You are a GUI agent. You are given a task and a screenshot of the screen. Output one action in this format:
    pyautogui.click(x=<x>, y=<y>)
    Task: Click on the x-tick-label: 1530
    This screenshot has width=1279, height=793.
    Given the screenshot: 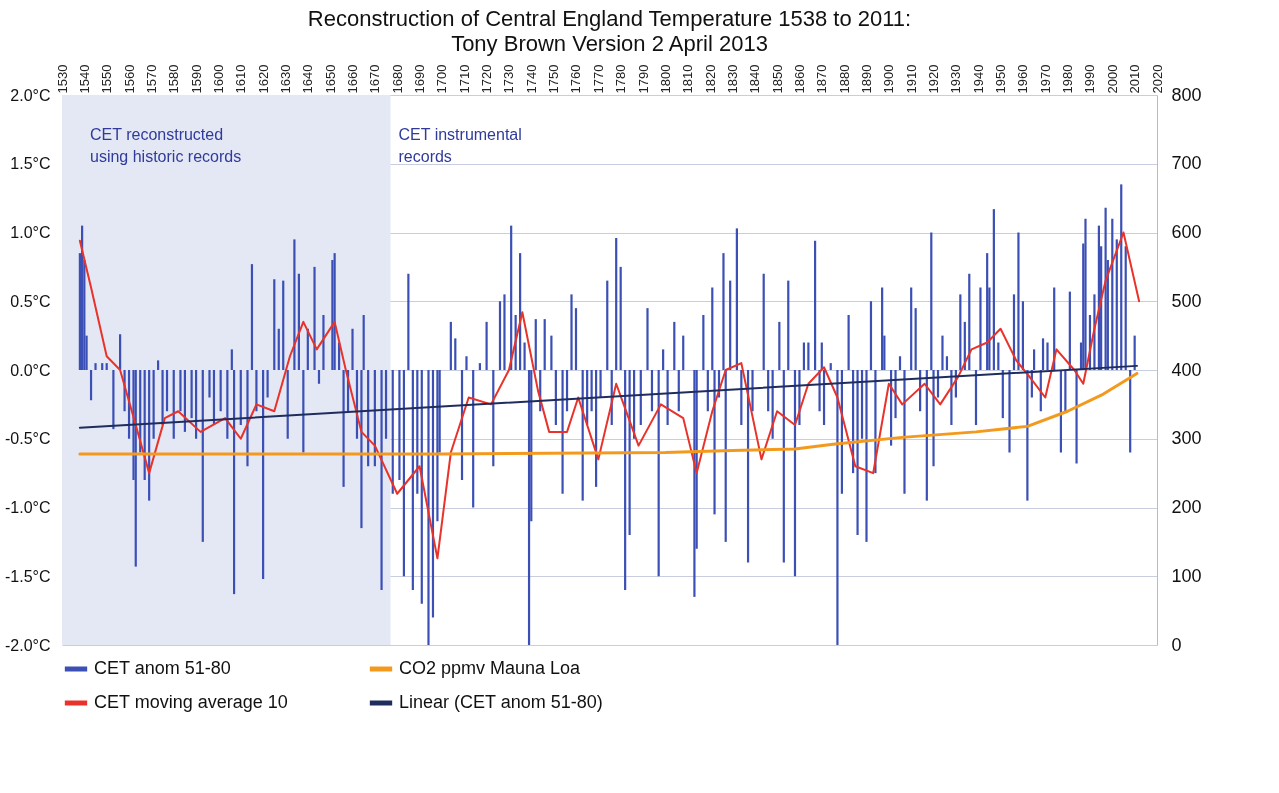 What is the action you would take?
    pyautogui.click(x=62, y=79)
    